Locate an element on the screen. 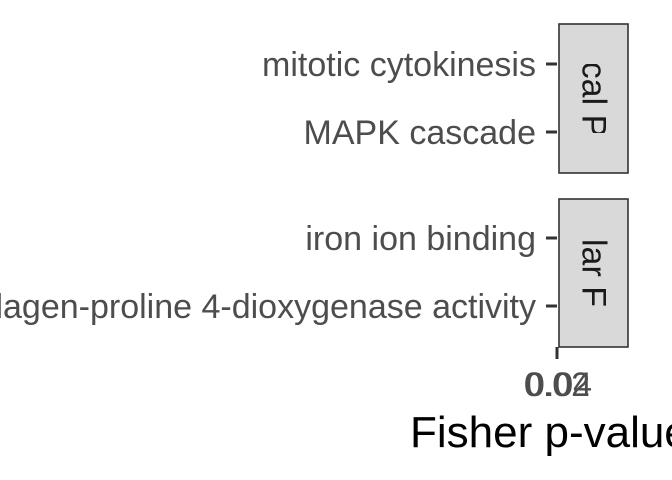 Image resolution: width=672 pixels, height=480 pixels. category-label: MAPK cascade is located at coordinates (420, 133).